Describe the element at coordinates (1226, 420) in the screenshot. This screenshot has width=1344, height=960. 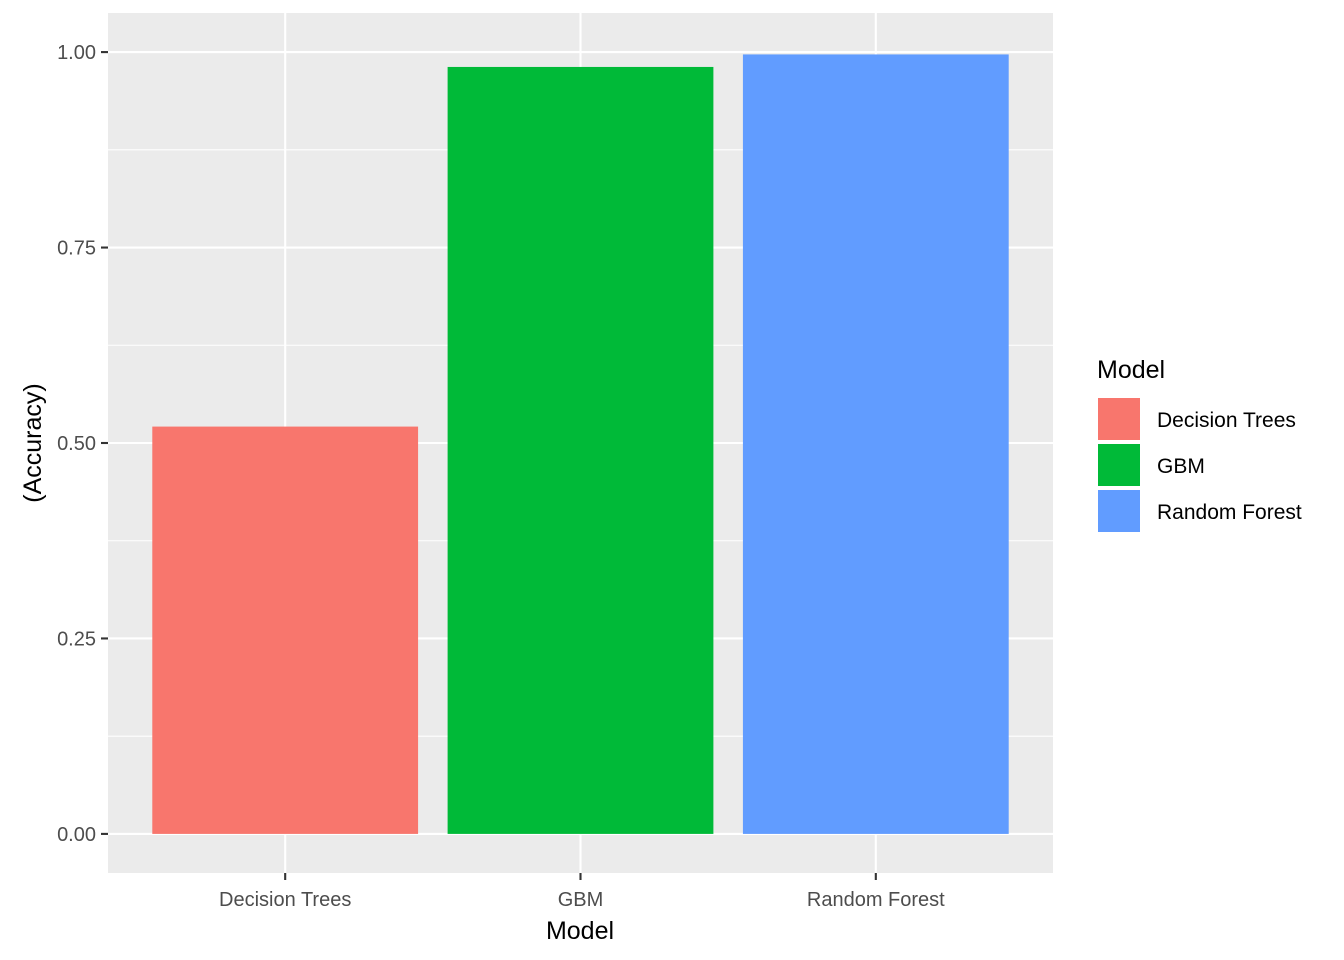
I see `legend-label: Decision Trees` at that location.